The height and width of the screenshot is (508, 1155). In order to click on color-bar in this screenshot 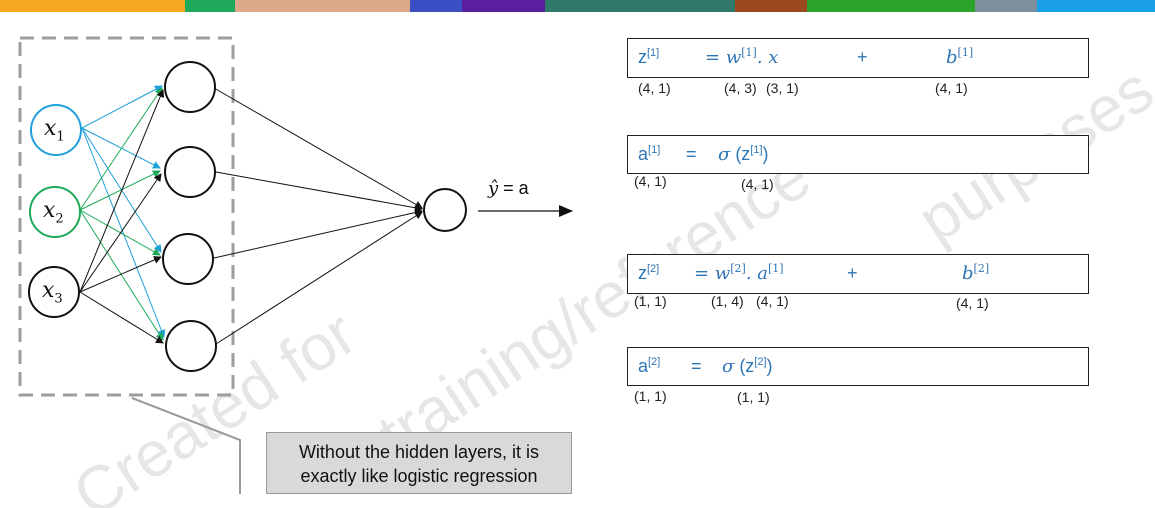, I will do `click(577, 6)`.